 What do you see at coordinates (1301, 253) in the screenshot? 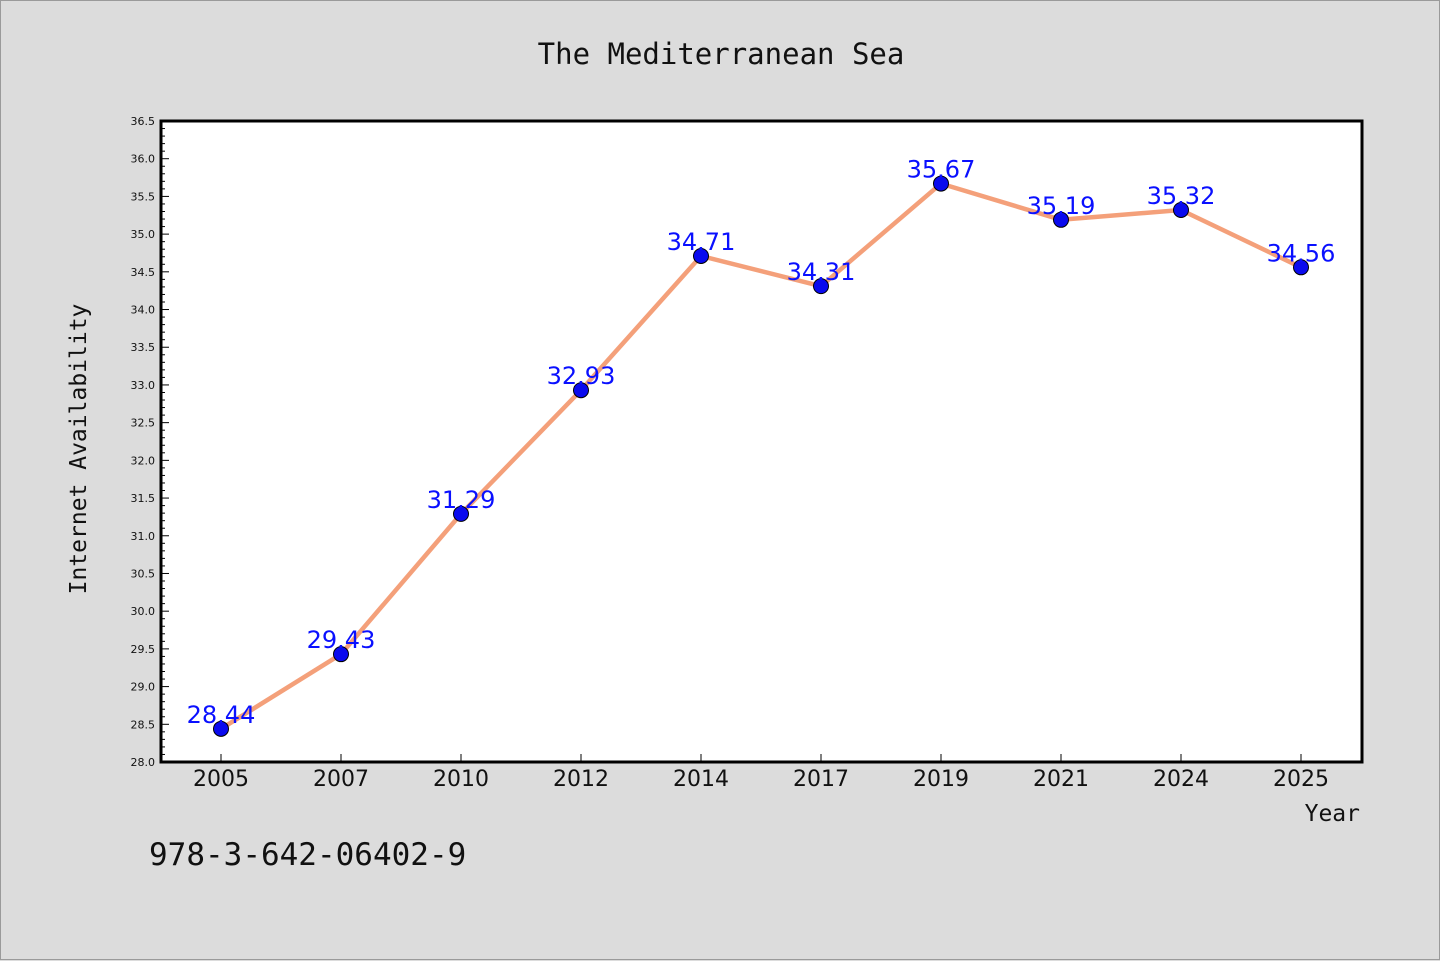
I see `data-label: 34.56` at bounding box center [1301, 253].